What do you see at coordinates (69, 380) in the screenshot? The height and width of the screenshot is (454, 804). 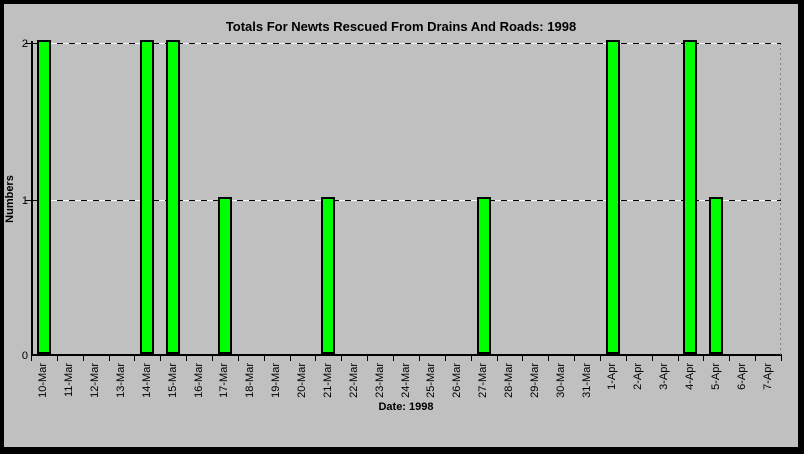 I see `x-category-label: 11-Mar` at bounding box center [69, 380].